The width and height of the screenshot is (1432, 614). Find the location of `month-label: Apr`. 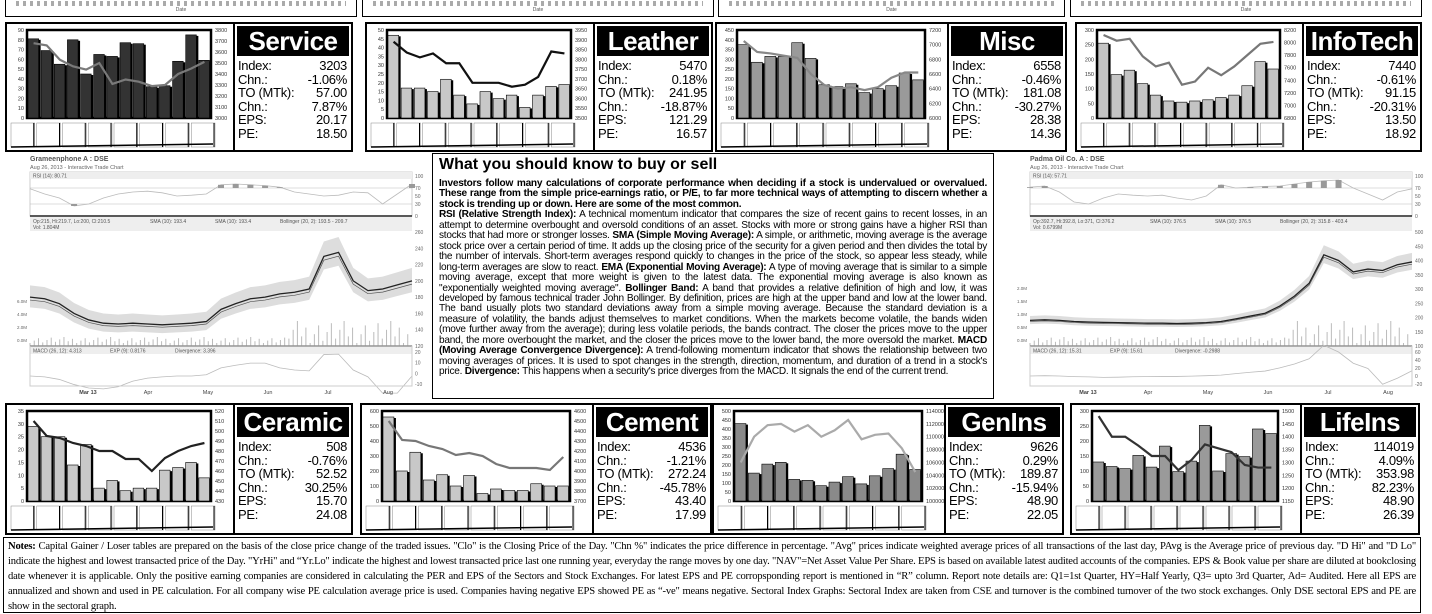

month-label: Apr is located at coordinates (1148, 393).